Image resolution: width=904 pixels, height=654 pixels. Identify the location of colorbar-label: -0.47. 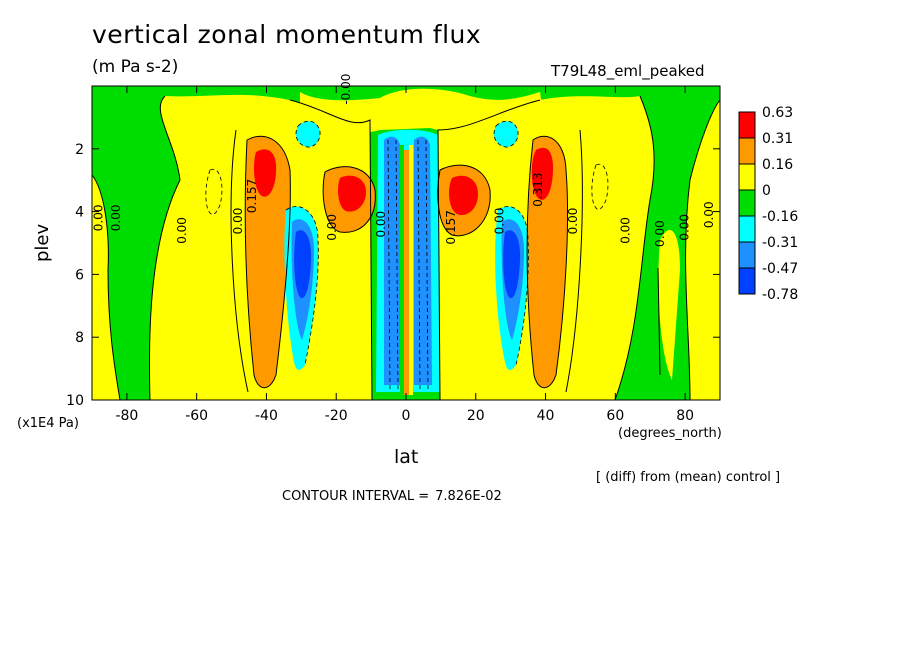
(780, 269).